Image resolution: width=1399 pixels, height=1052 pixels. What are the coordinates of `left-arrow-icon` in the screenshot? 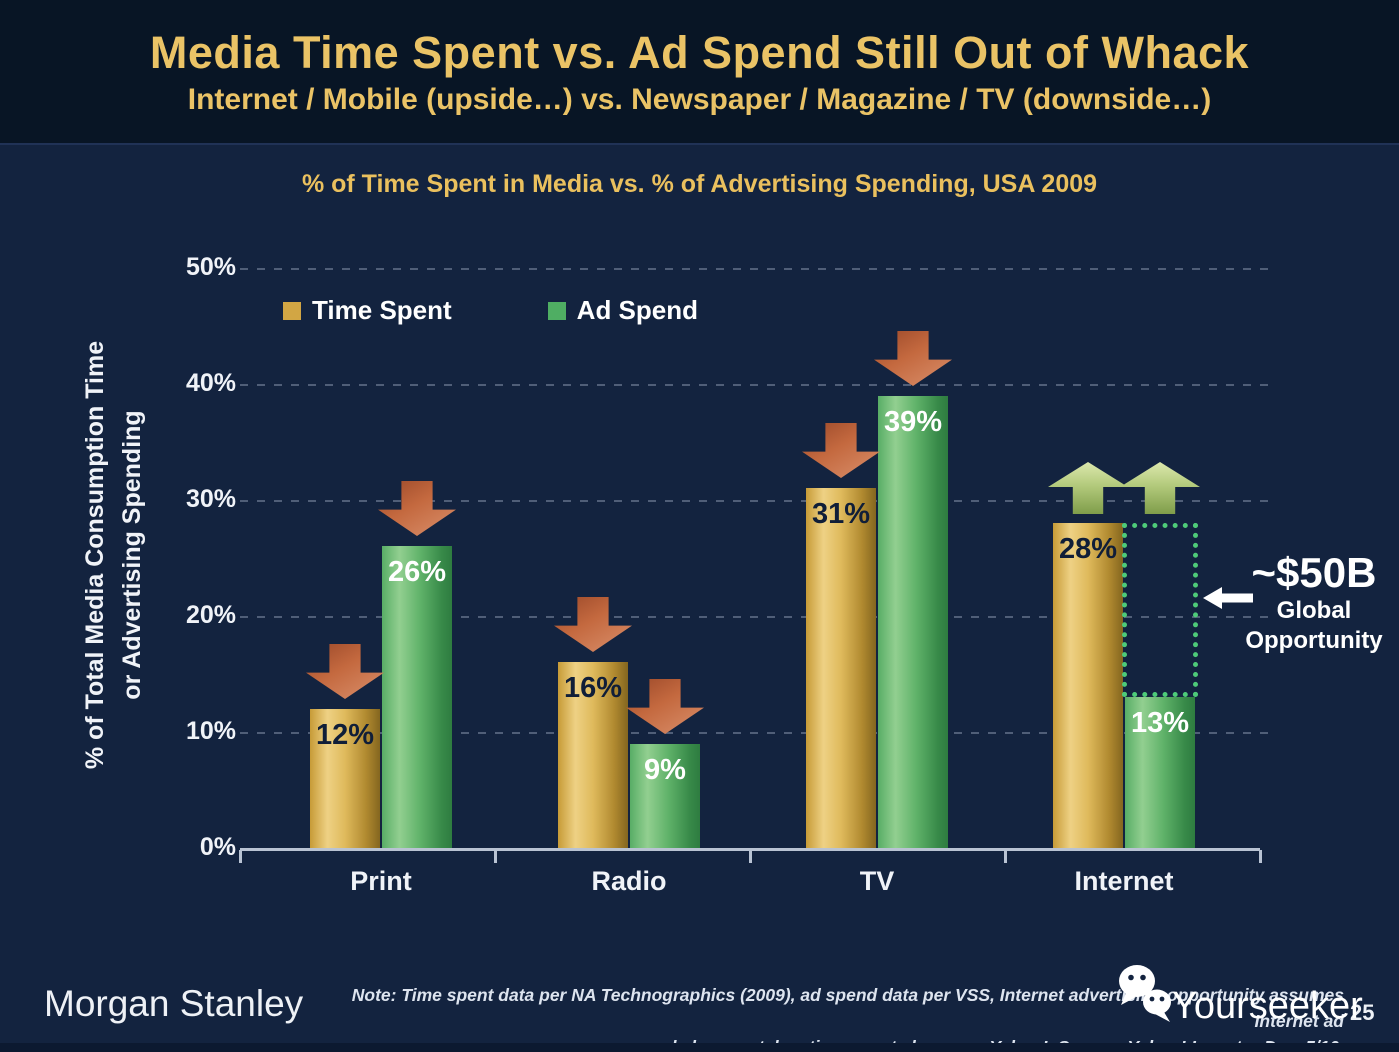 It's located at (1228, 598).